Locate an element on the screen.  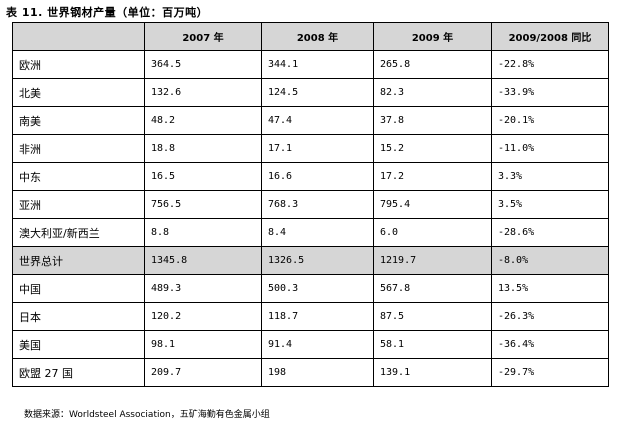
value-2008-cell: 344.1 is located at coordinates (317, 64).